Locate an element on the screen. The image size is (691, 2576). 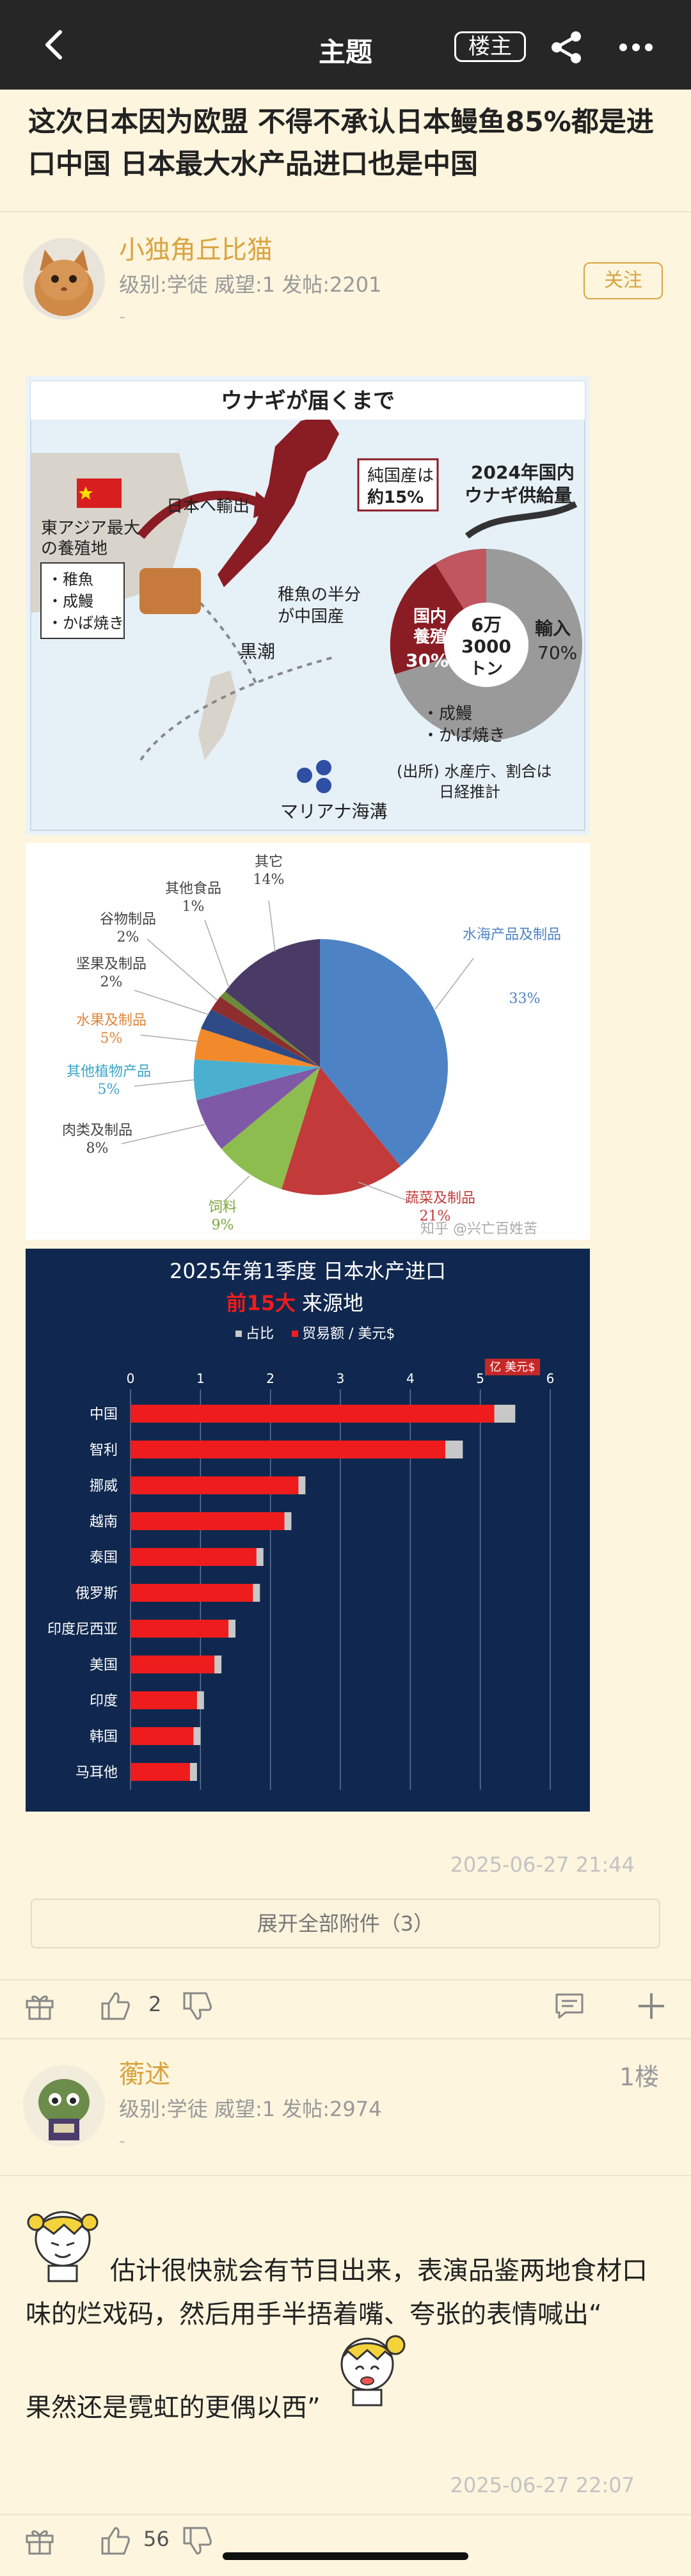
chart-category-label: 智利 is located at coordinates (104, 1450).